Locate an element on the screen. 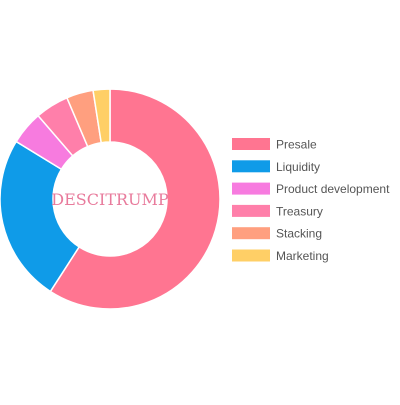 This screenshot has height=405, width=400. legend-item-treasury: Treasury is located at coordinates (277, 211).